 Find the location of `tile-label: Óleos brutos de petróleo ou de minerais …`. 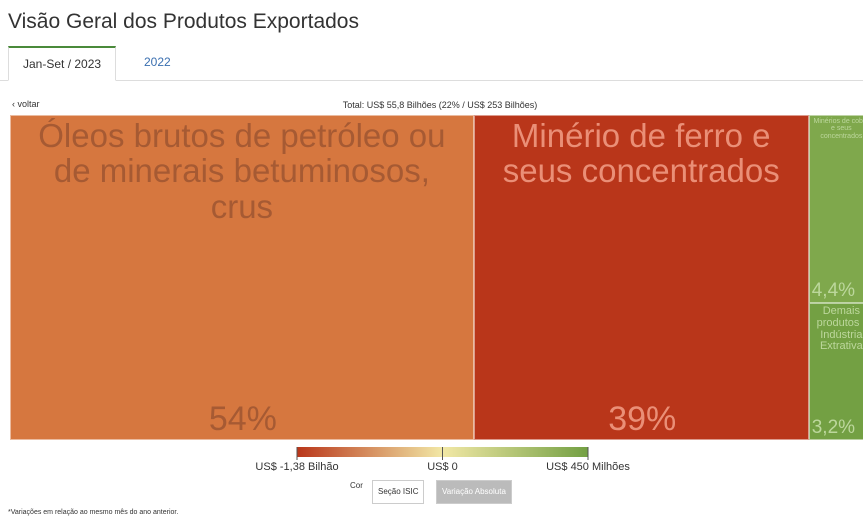

tile-label: Óleos brutos de petróleo ou de minerais … is located at coordinates (242, 171).